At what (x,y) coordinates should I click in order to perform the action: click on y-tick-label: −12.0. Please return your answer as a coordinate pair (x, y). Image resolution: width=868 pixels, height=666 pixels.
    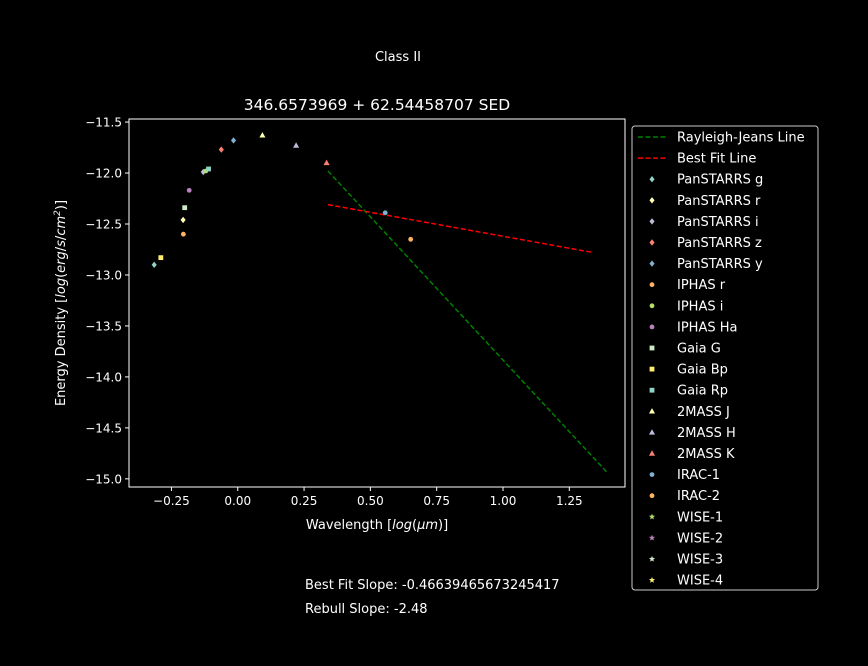
    Looking at the image, I should click on (103, 174).